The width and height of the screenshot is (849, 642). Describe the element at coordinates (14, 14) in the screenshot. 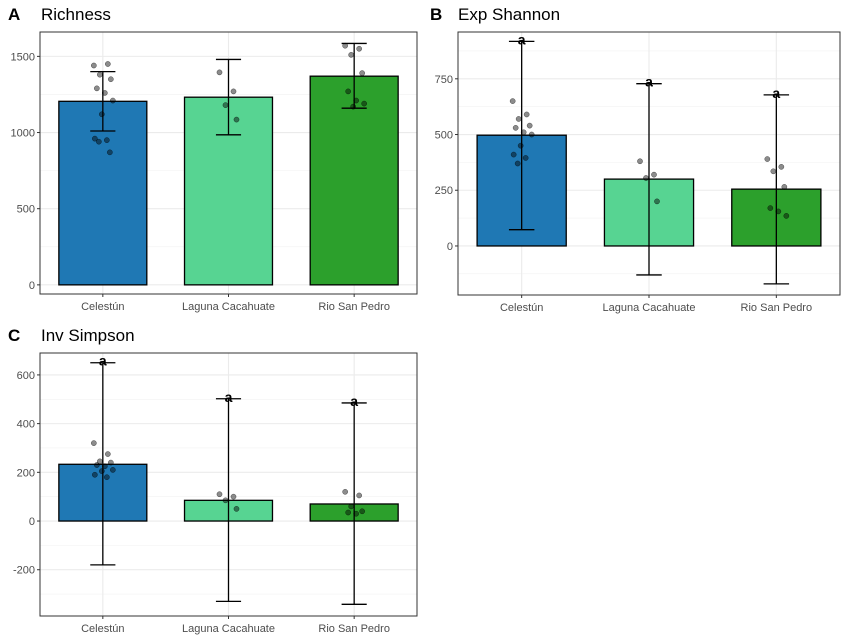

I see `panel-tag: A` at that location.